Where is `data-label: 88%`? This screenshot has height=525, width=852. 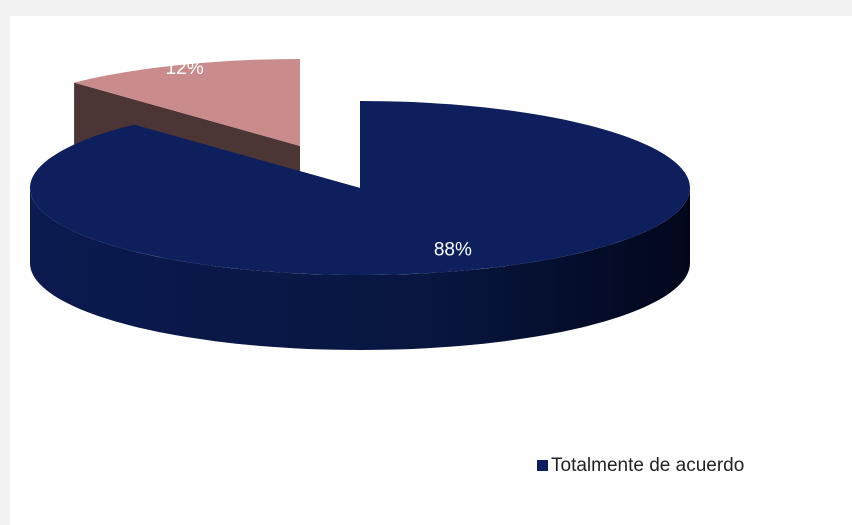 data-label: 88% is located at coordinates (453, 250).